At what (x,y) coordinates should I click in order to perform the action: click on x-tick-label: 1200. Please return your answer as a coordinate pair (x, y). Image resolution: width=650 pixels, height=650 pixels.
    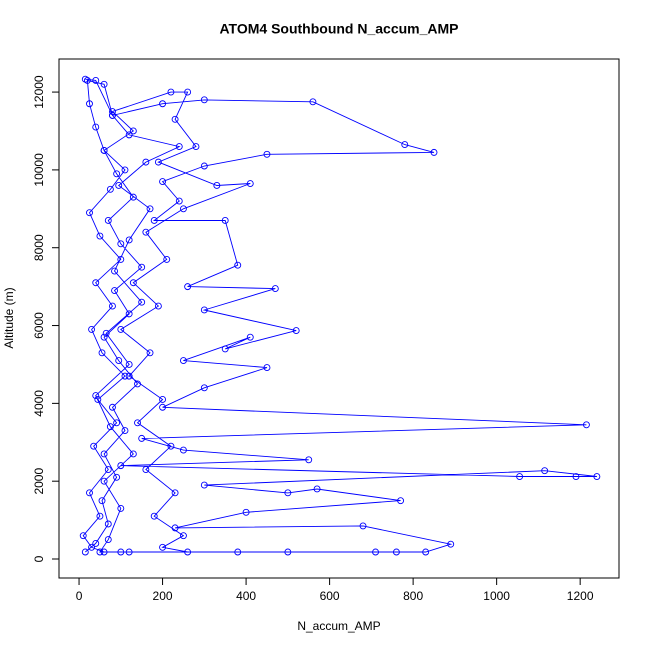
    Looking at the image, I should click on (580, 596).